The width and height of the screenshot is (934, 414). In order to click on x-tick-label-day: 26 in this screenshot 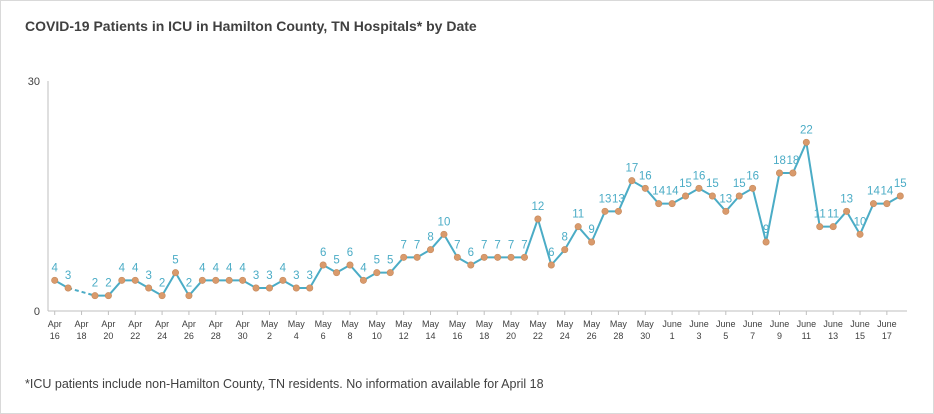, I will do `click(592, 336)`.